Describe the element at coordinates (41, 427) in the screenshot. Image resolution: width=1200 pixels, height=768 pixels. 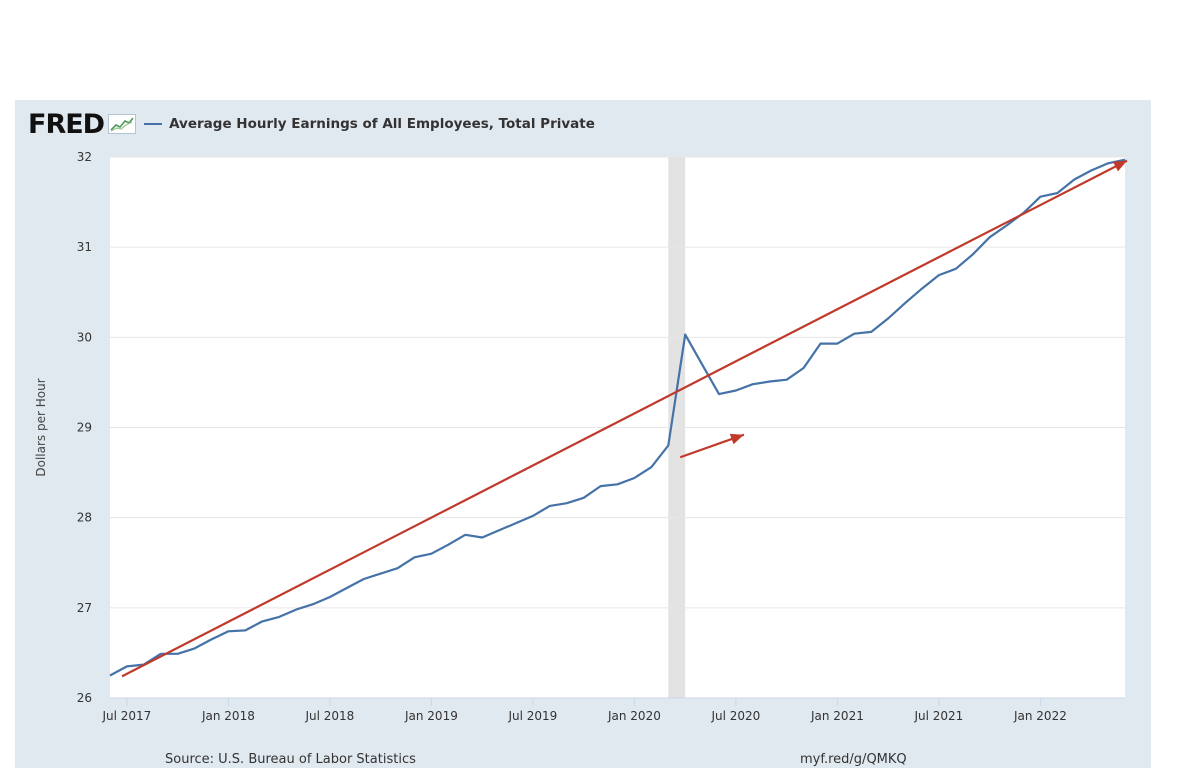
I see `y-axis-title: Dollars per Hour` at that location.